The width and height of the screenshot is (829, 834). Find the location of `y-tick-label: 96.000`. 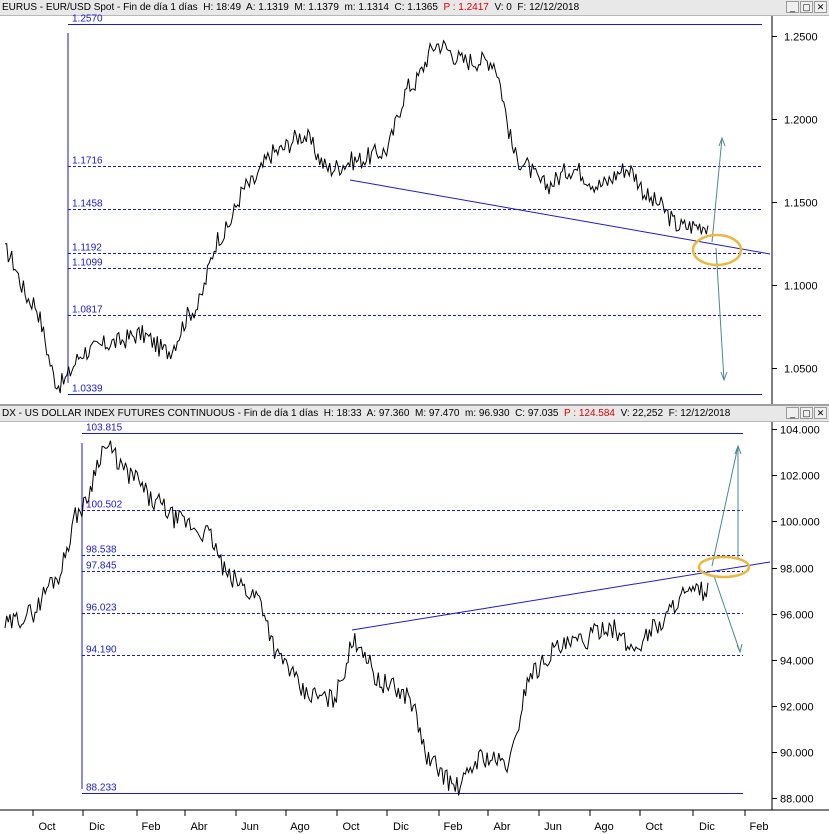

y-tick-label: 96.000 is located at coordinates (797, 616).